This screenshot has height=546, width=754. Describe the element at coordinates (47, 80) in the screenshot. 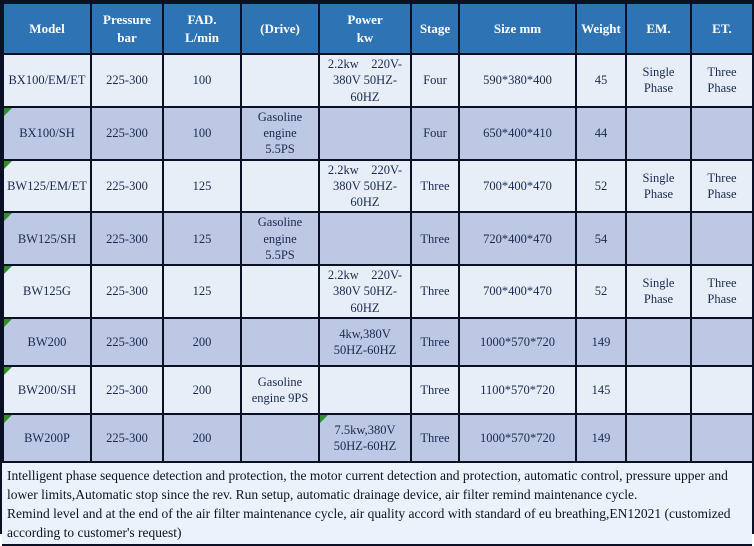

I see `cell-model: BX100/EM/ET` at that location.